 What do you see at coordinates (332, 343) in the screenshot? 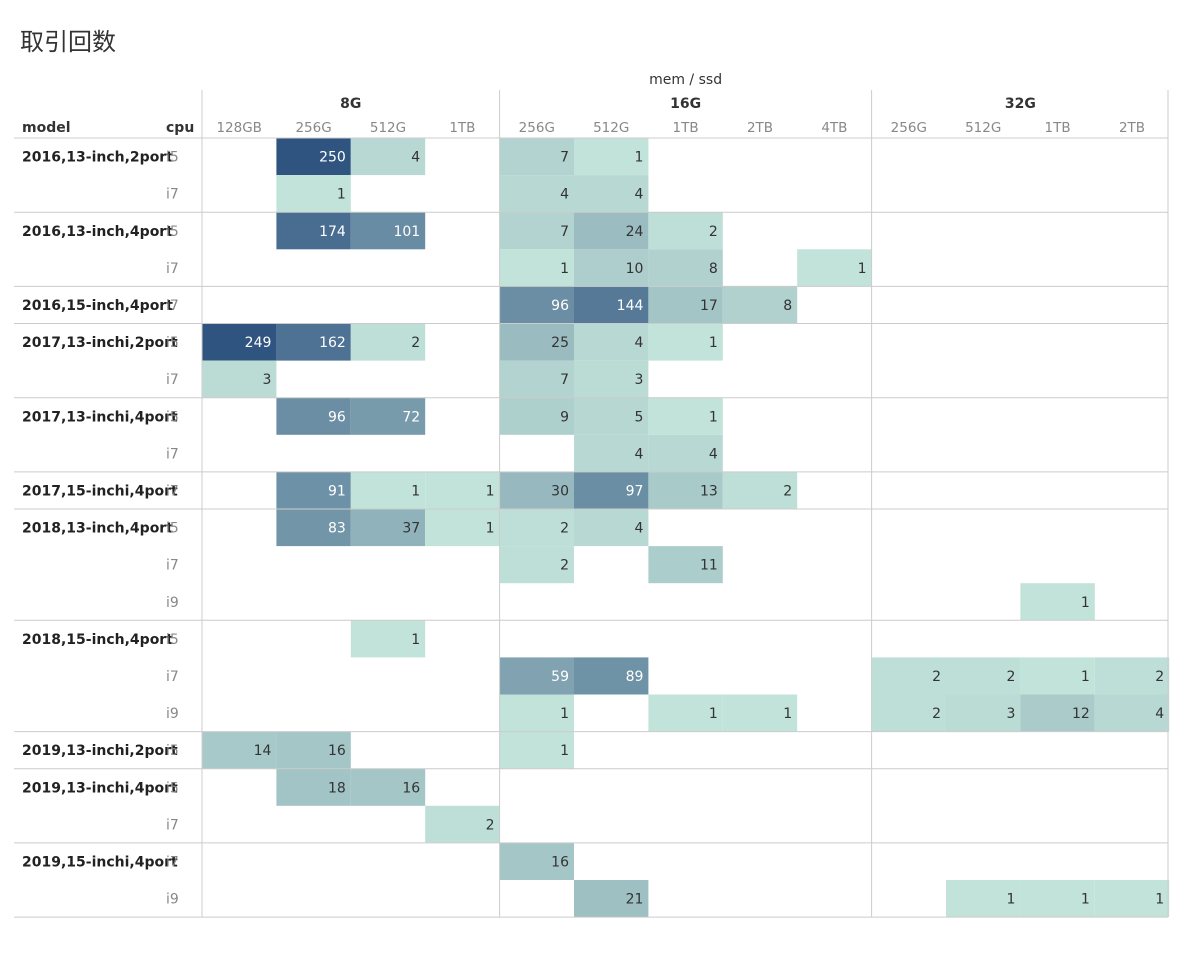
I see `cell-value-label: 162` at bounding box center [332, 343].